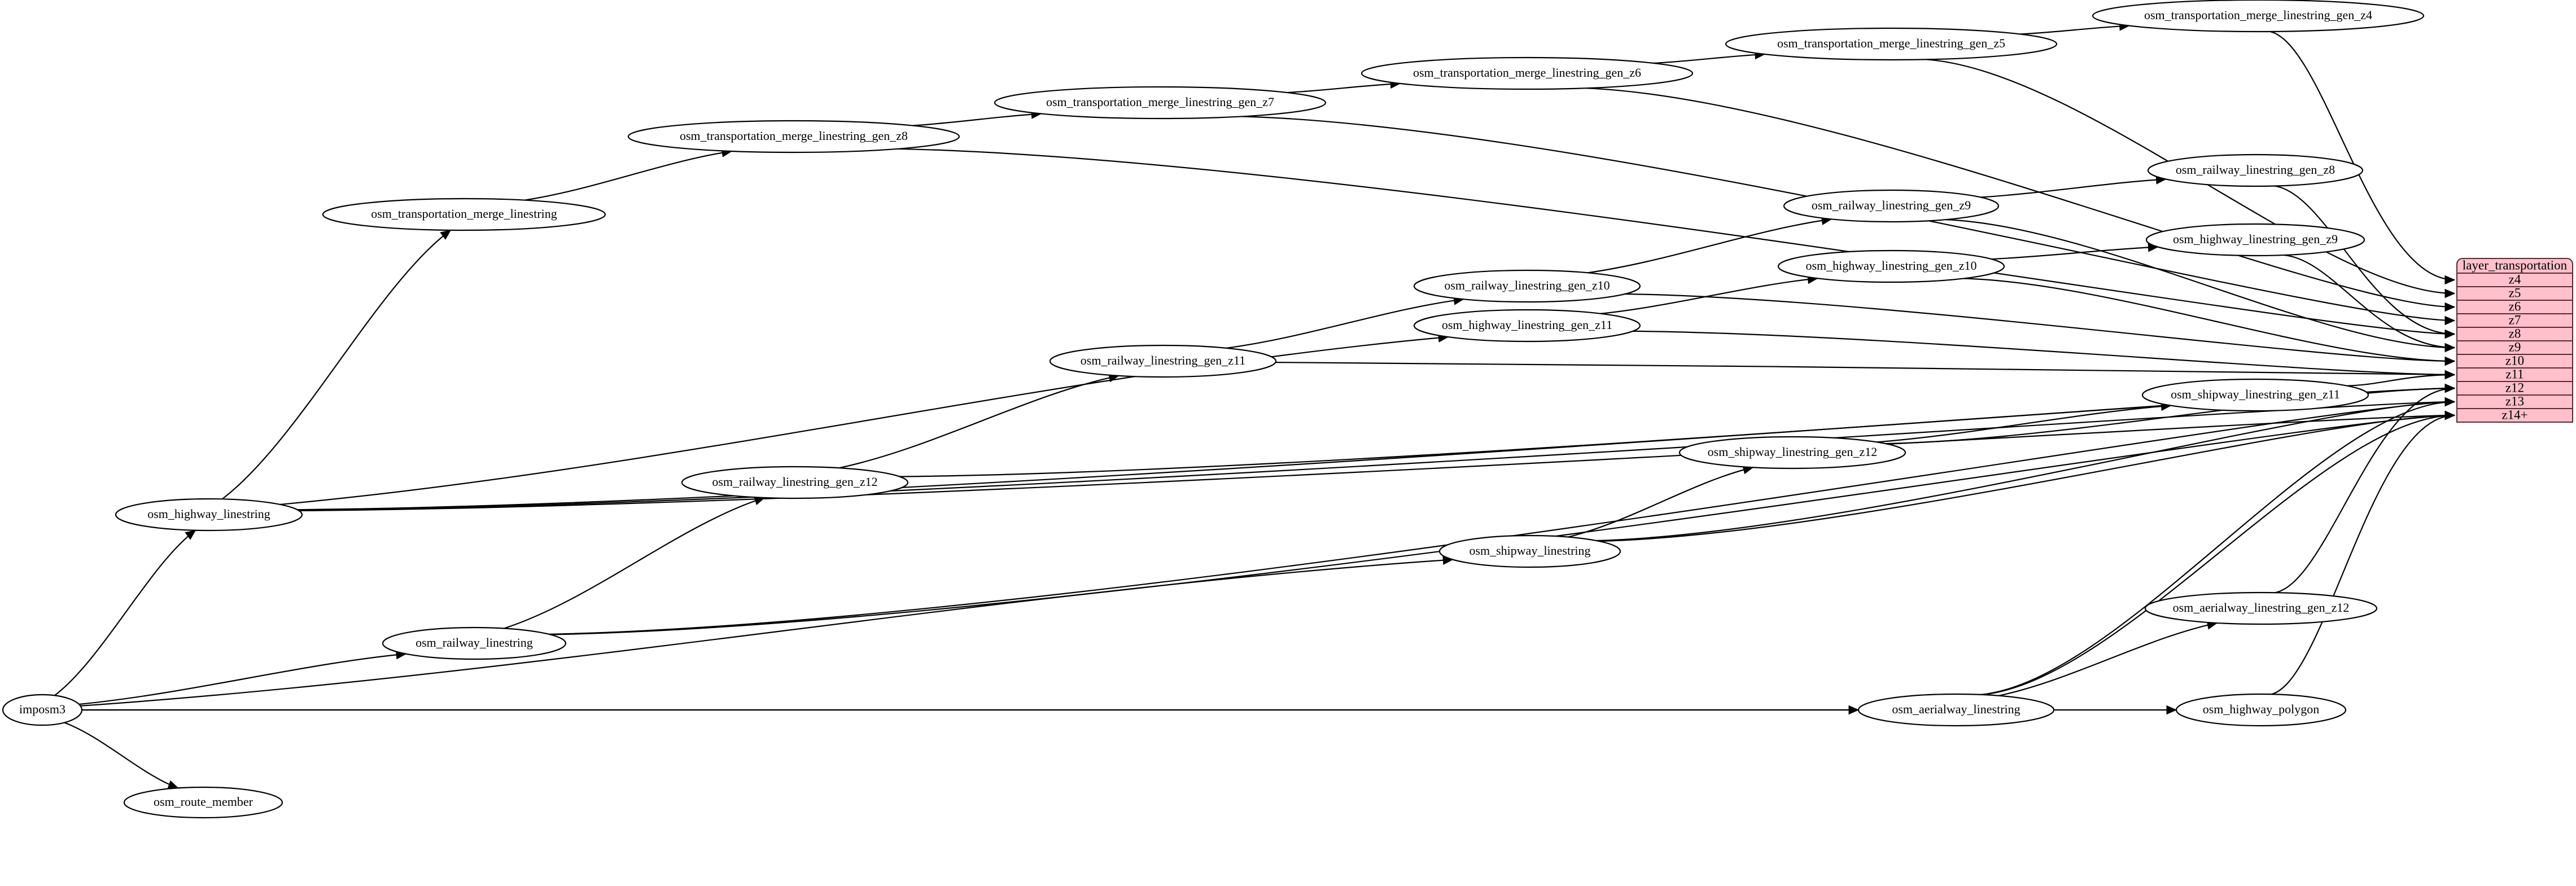 The image size is (2576, 886). I want to click on node-osm_aerialway_linestring: osm_aerialway_linestring, so click(1956, 710).